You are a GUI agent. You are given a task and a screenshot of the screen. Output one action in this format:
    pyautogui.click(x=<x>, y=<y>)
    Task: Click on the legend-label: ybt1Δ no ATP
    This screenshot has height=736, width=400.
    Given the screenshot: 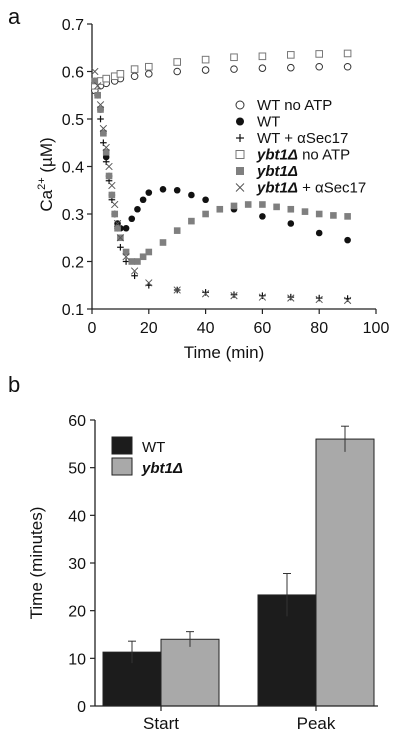 What is the action you would take?
    pyautogui.click(x=303, y=155)
    